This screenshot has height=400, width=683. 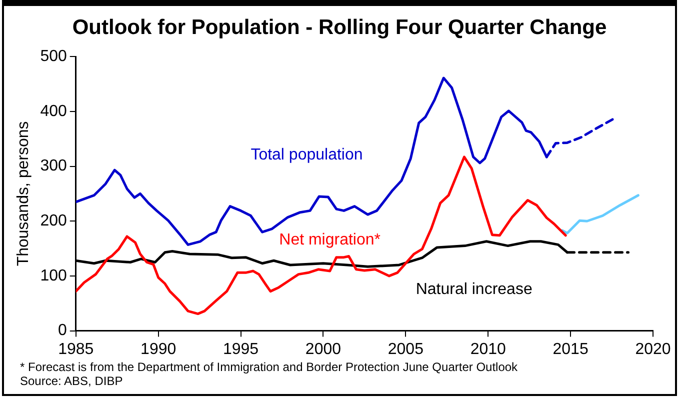 What do you see at coordinates (53, 275) in the screenshot?
I see `y-tick-label: 100` at bounding box center [53, 275].